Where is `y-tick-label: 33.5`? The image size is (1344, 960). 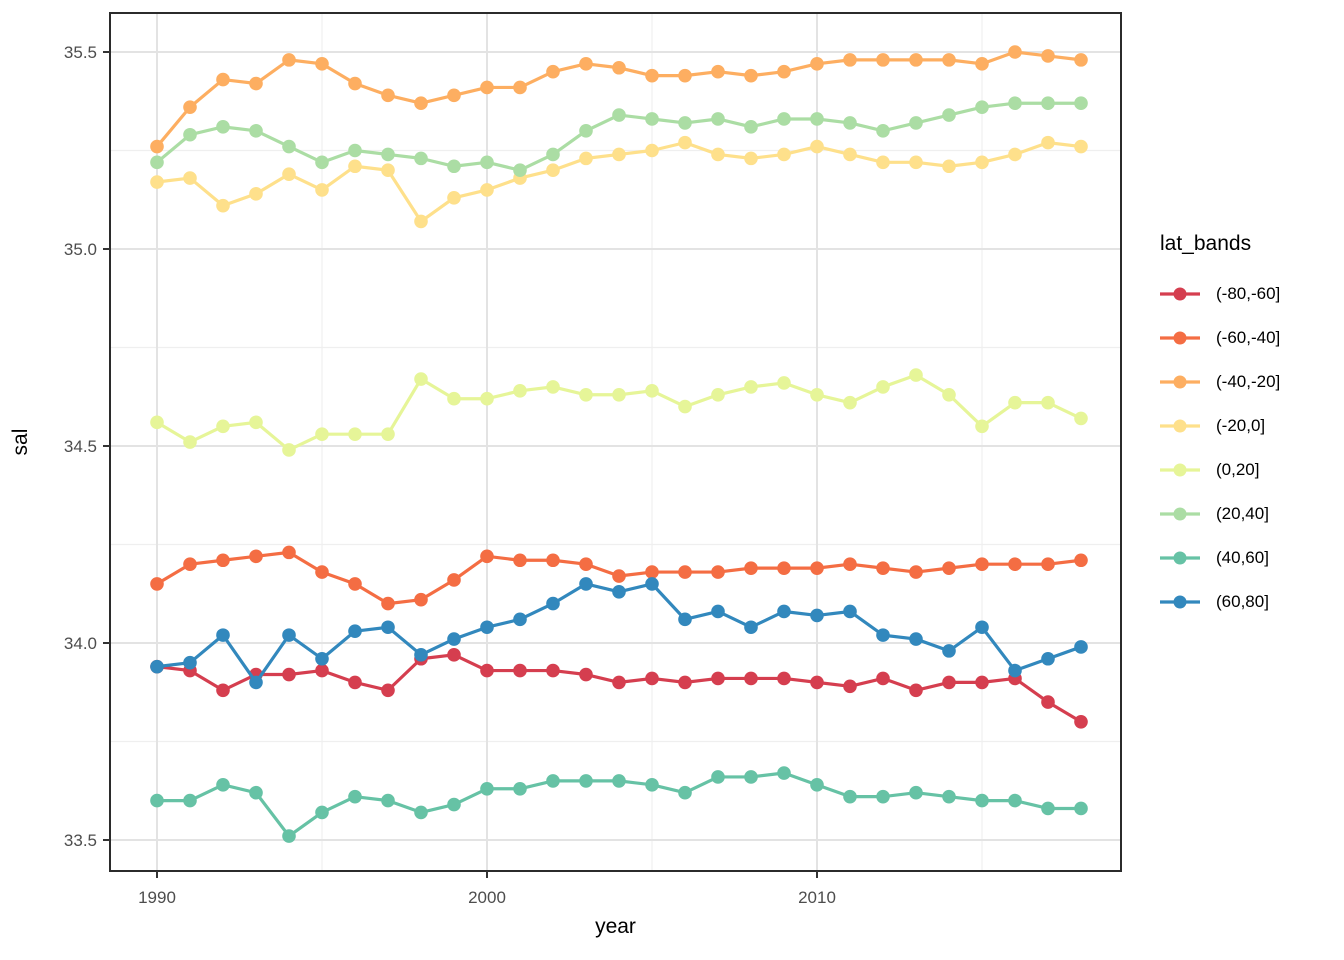
y-tick-label: 33.5 is located at coordinates (80, 840).